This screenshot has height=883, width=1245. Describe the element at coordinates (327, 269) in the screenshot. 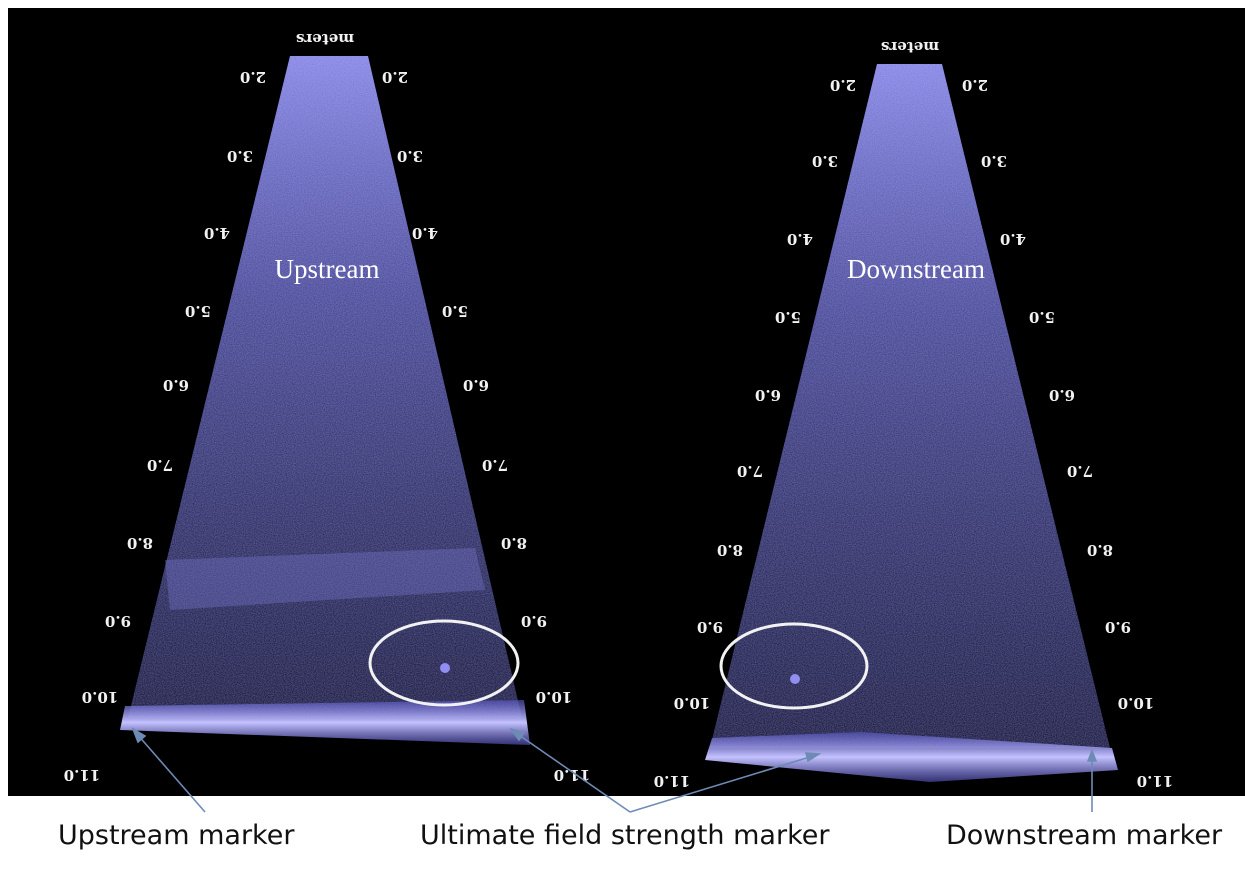

I see `upstream-panel-title: Upstream` at that location.